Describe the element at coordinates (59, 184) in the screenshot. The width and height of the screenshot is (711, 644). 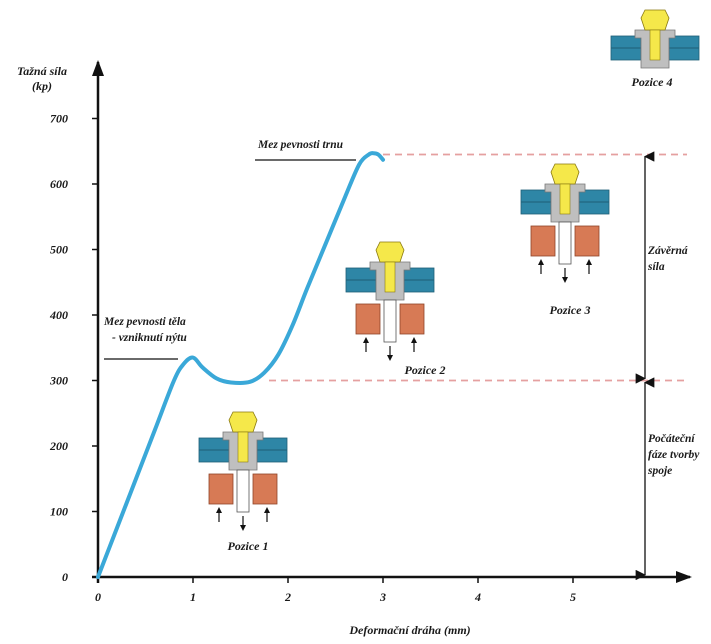
I see `y-tick-label: 600` at that location.